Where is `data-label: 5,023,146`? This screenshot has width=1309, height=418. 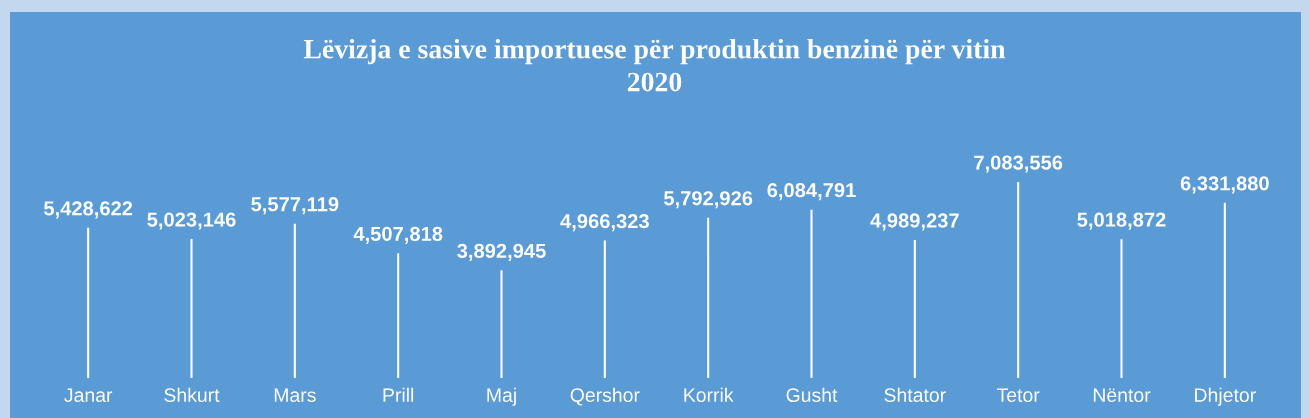
data-label: 5,023,146 is located at coordinates (191, 221).